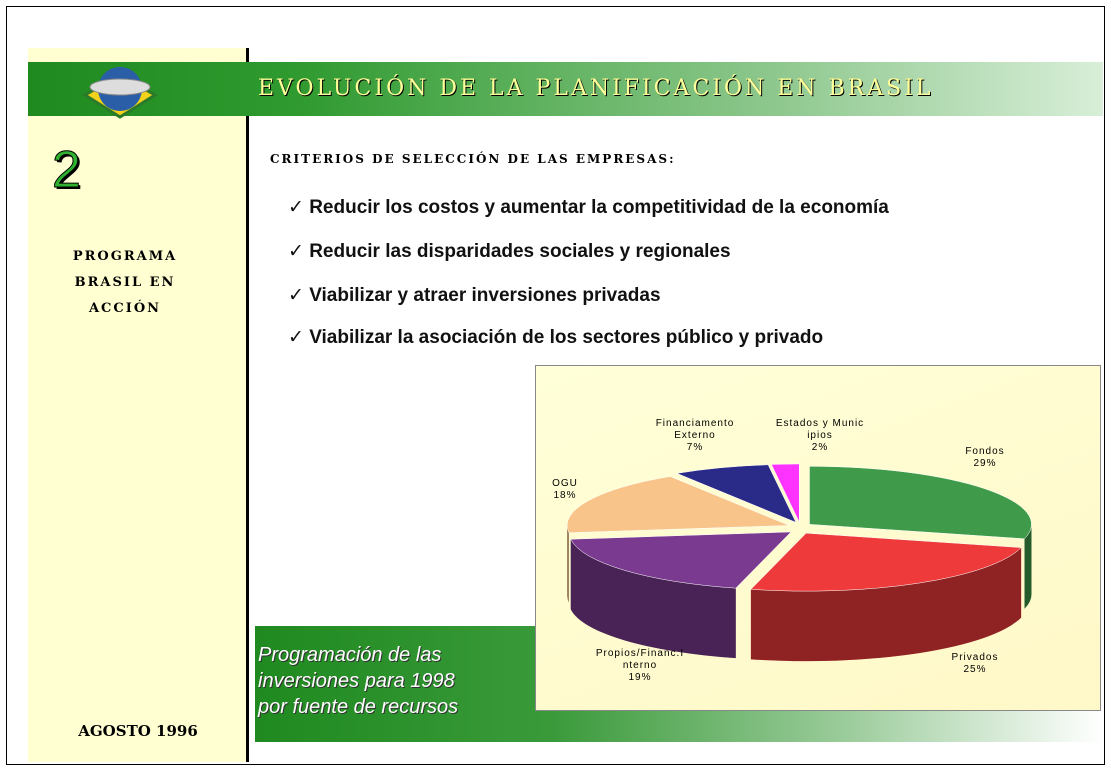 This screenshot has height=771, width=1111. What do you see at coordinates (358, 707) in the screenshot?
I see `caption-line: por fuente de recursos` at bounding box center [358, 707].